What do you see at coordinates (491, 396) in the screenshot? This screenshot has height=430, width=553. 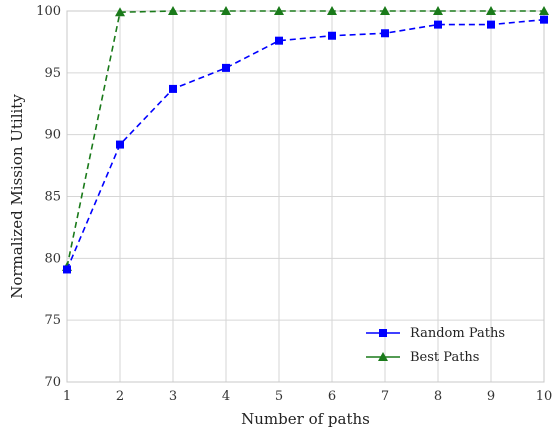 I see `x-tick-label: 9` at bounding box center [491, 396].